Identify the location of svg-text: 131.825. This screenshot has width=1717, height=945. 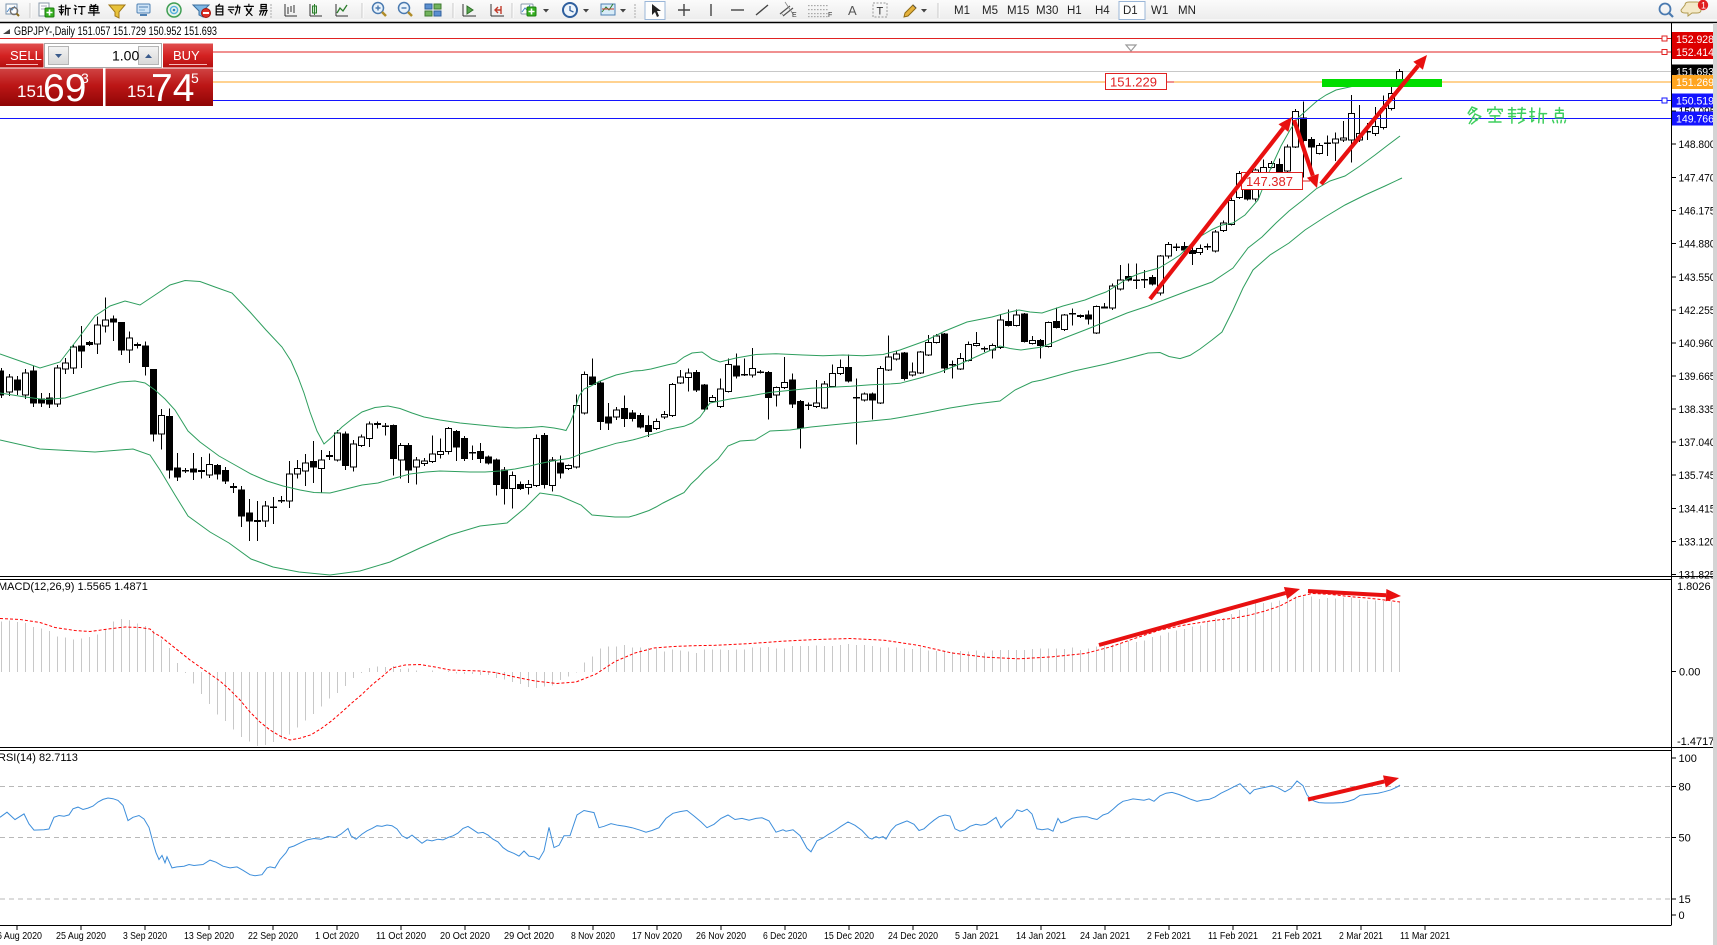
(1697, 576).